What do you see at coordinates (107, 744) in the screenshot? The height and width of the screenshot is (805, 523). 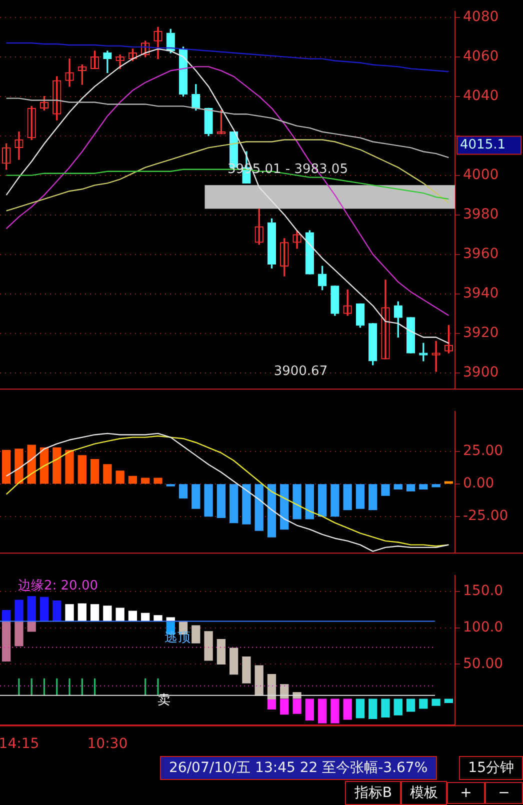 I see `x-tick-label: 10:30` at bounding box center [107, 744].